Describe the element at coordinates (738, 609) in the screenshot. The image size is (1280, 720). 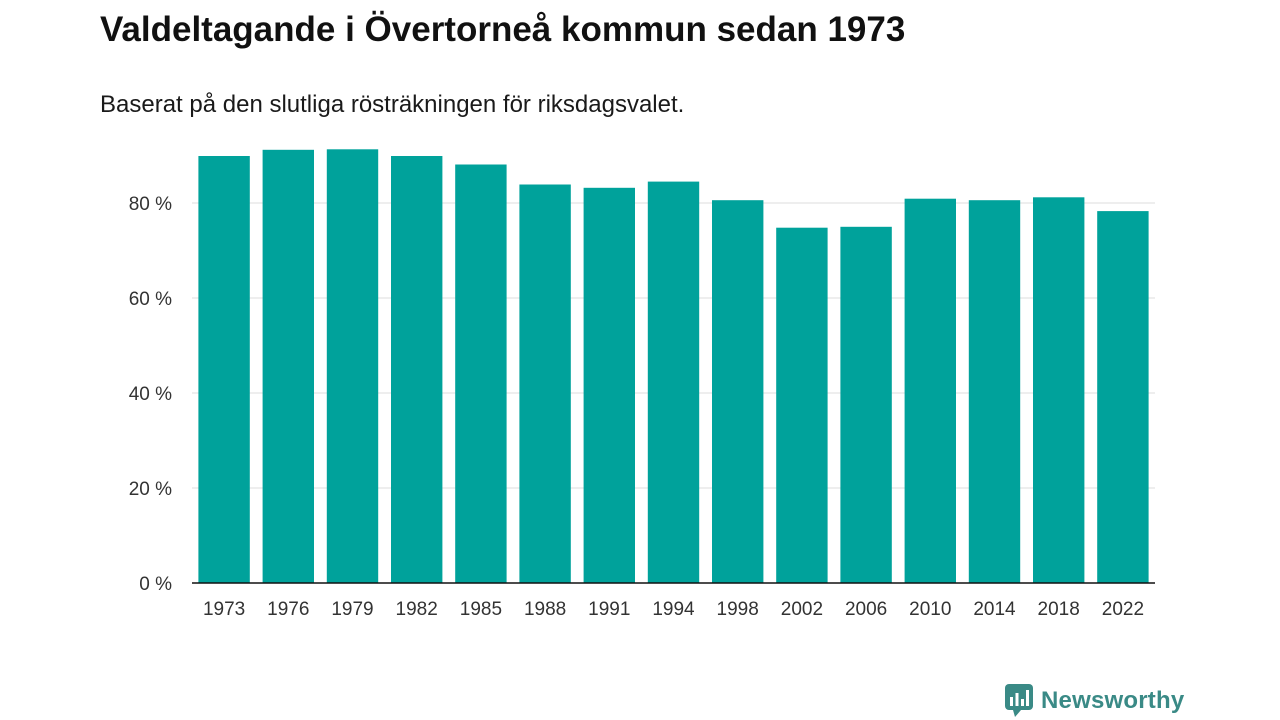
I see `x-tick-label: 1998` at that location.